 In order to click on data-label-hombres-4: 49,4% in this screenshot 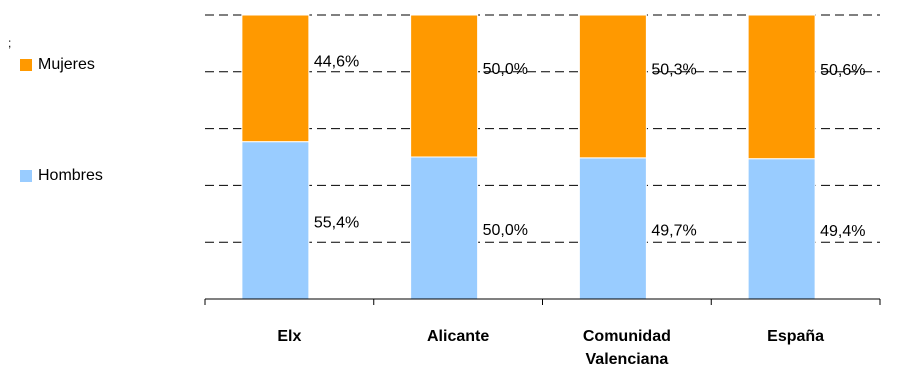, I will do `click(842, 231)`.